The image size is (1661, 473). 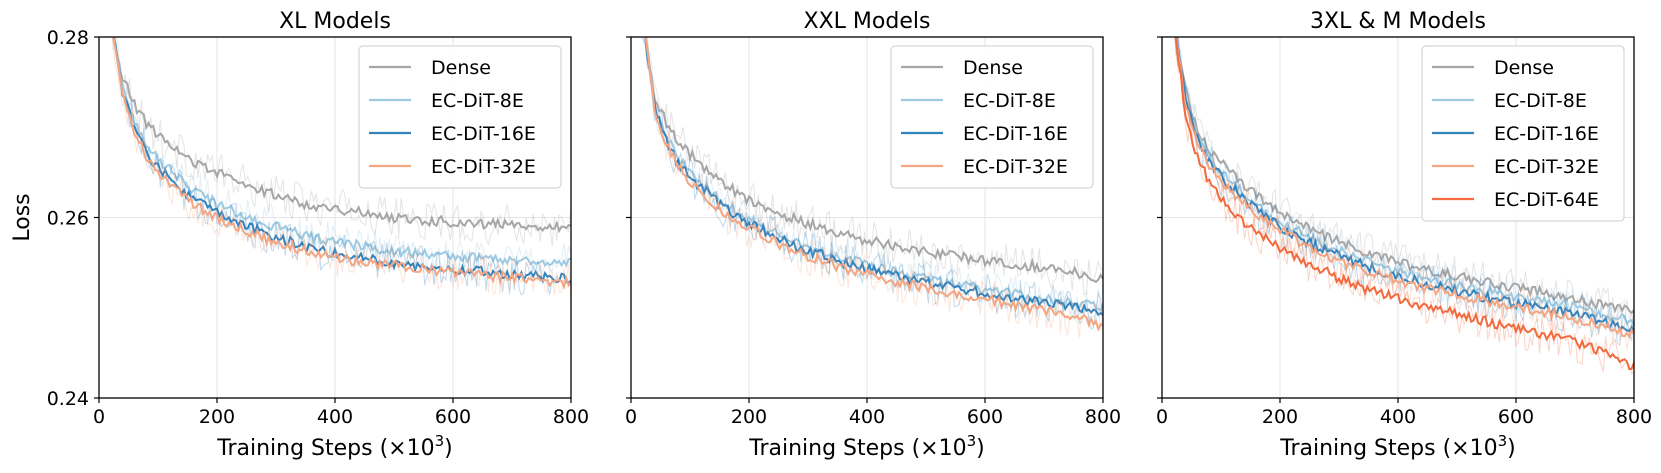 I want to click on series-raw-ec-dit-8e, so click(x=341, y=158).